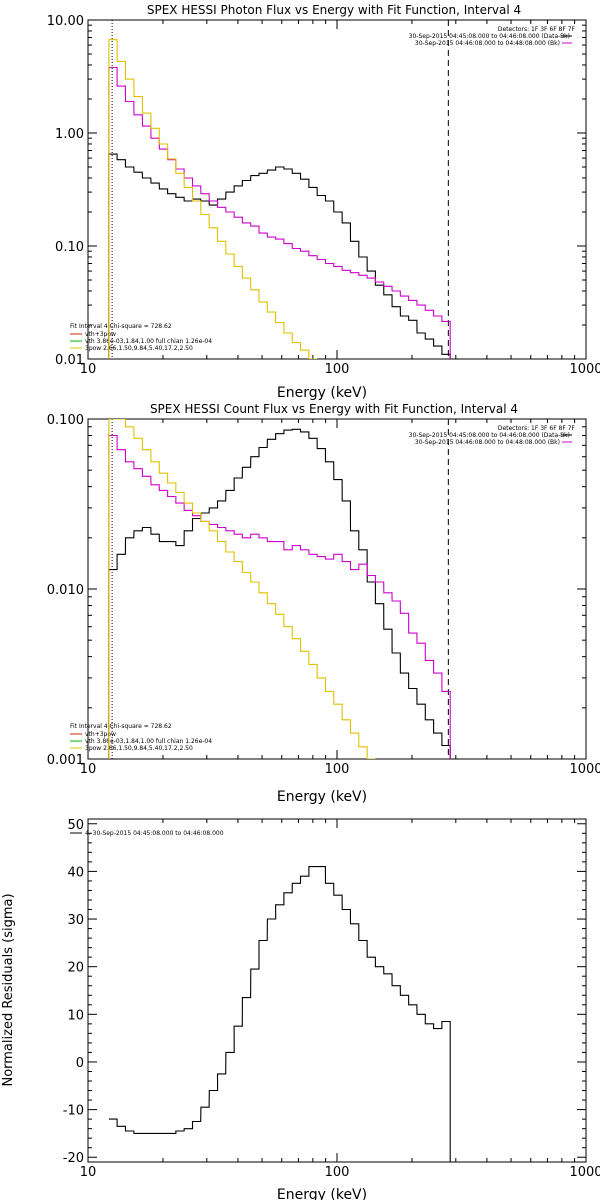  What do you see at coordinates (65, 590) in the screenshot?
I see `y-tick-label: 0.010` at bounding box center [65, 590].